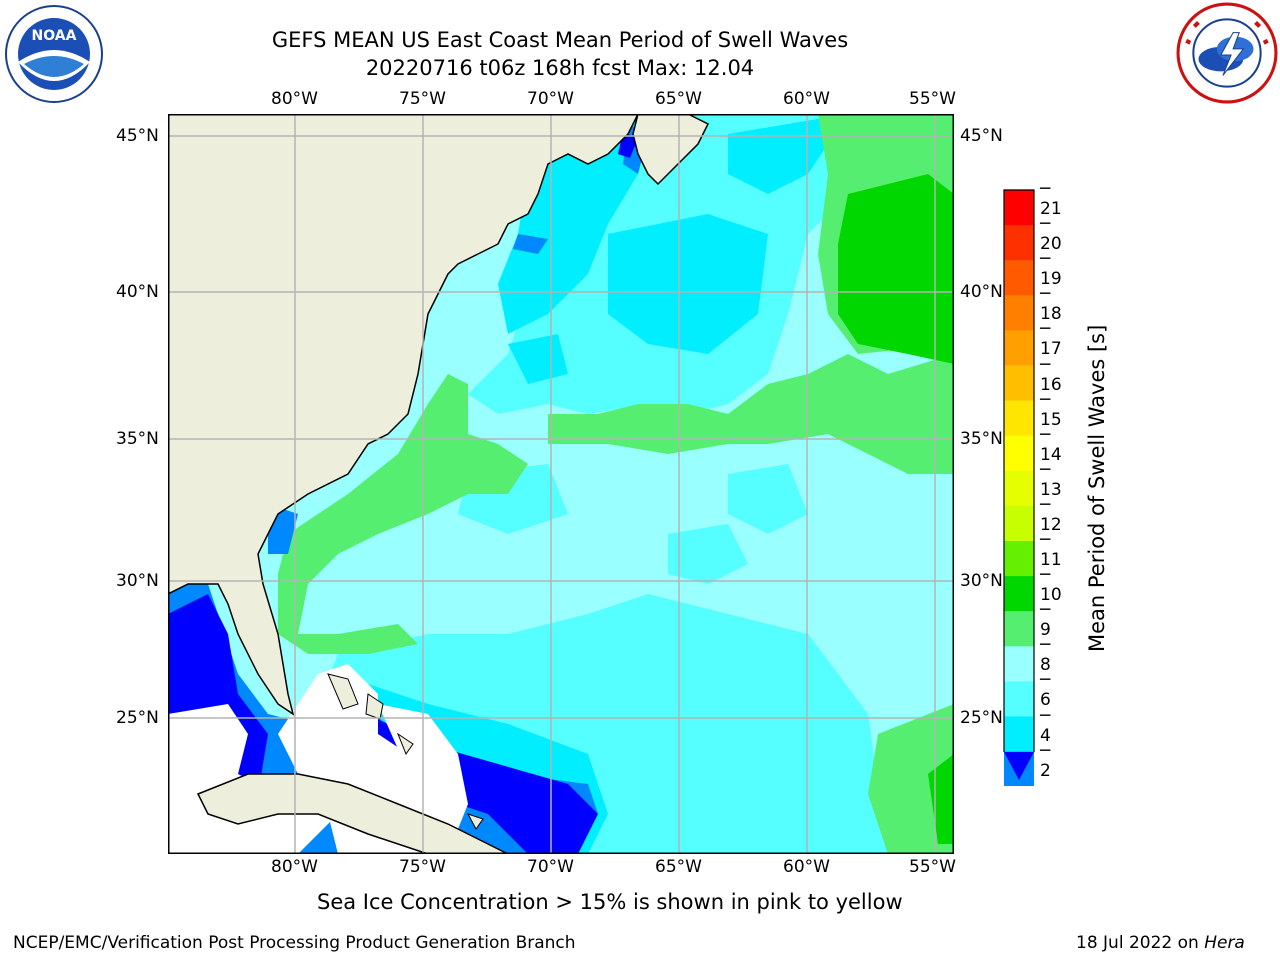  What do you see at coordinates (1045, 760) in the screenshot?
I see `colorbar-tick-2: ─ 2` at bounding box center [1045, 760].